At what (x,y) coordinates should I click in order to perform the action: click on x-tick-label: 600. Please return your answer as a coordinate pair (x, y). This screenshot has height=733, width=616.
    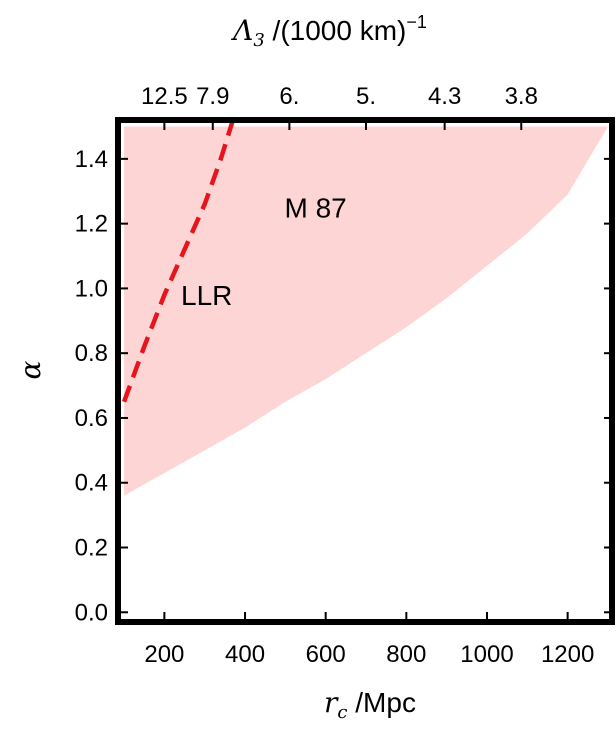
    Looking at the image, I should click on (326, 654).